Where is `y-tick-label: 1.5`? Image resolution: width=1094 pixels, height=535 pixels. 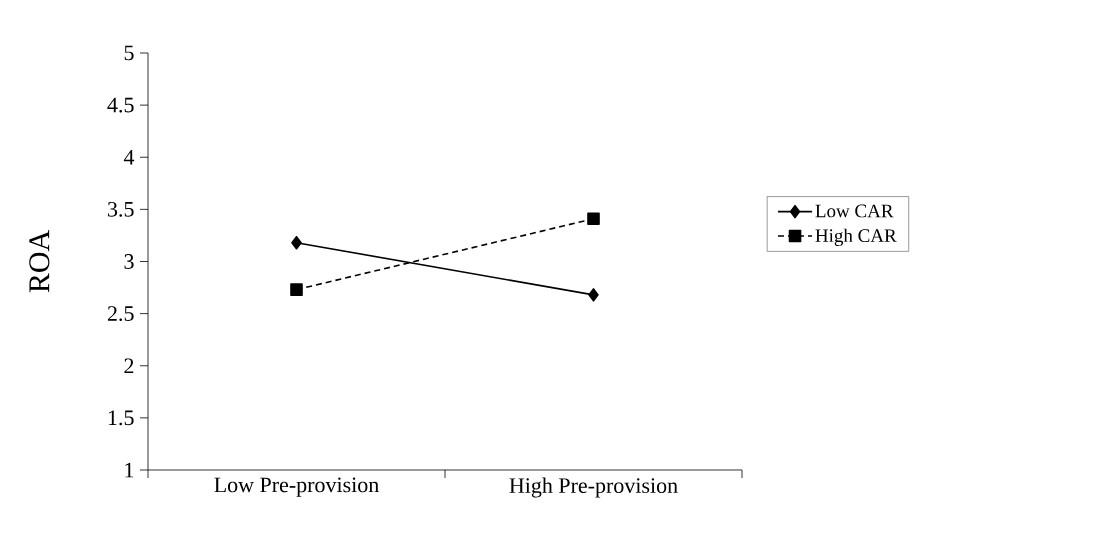 y-tick-label: 1.5 is located at coordinates (121, 418).